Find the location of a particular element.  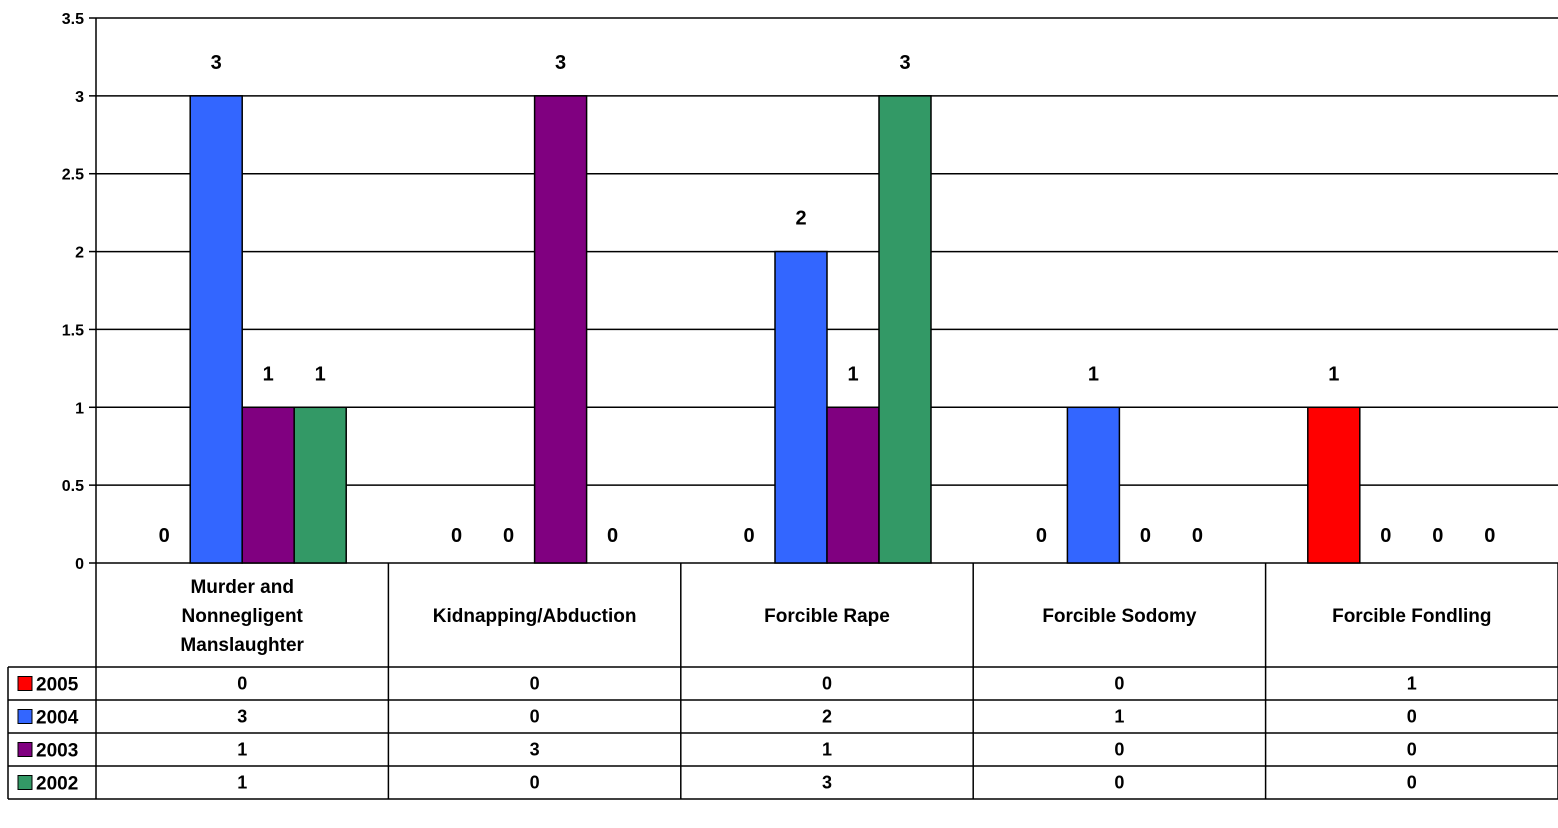

data-label: 2 is located at coordinates (800, 219).